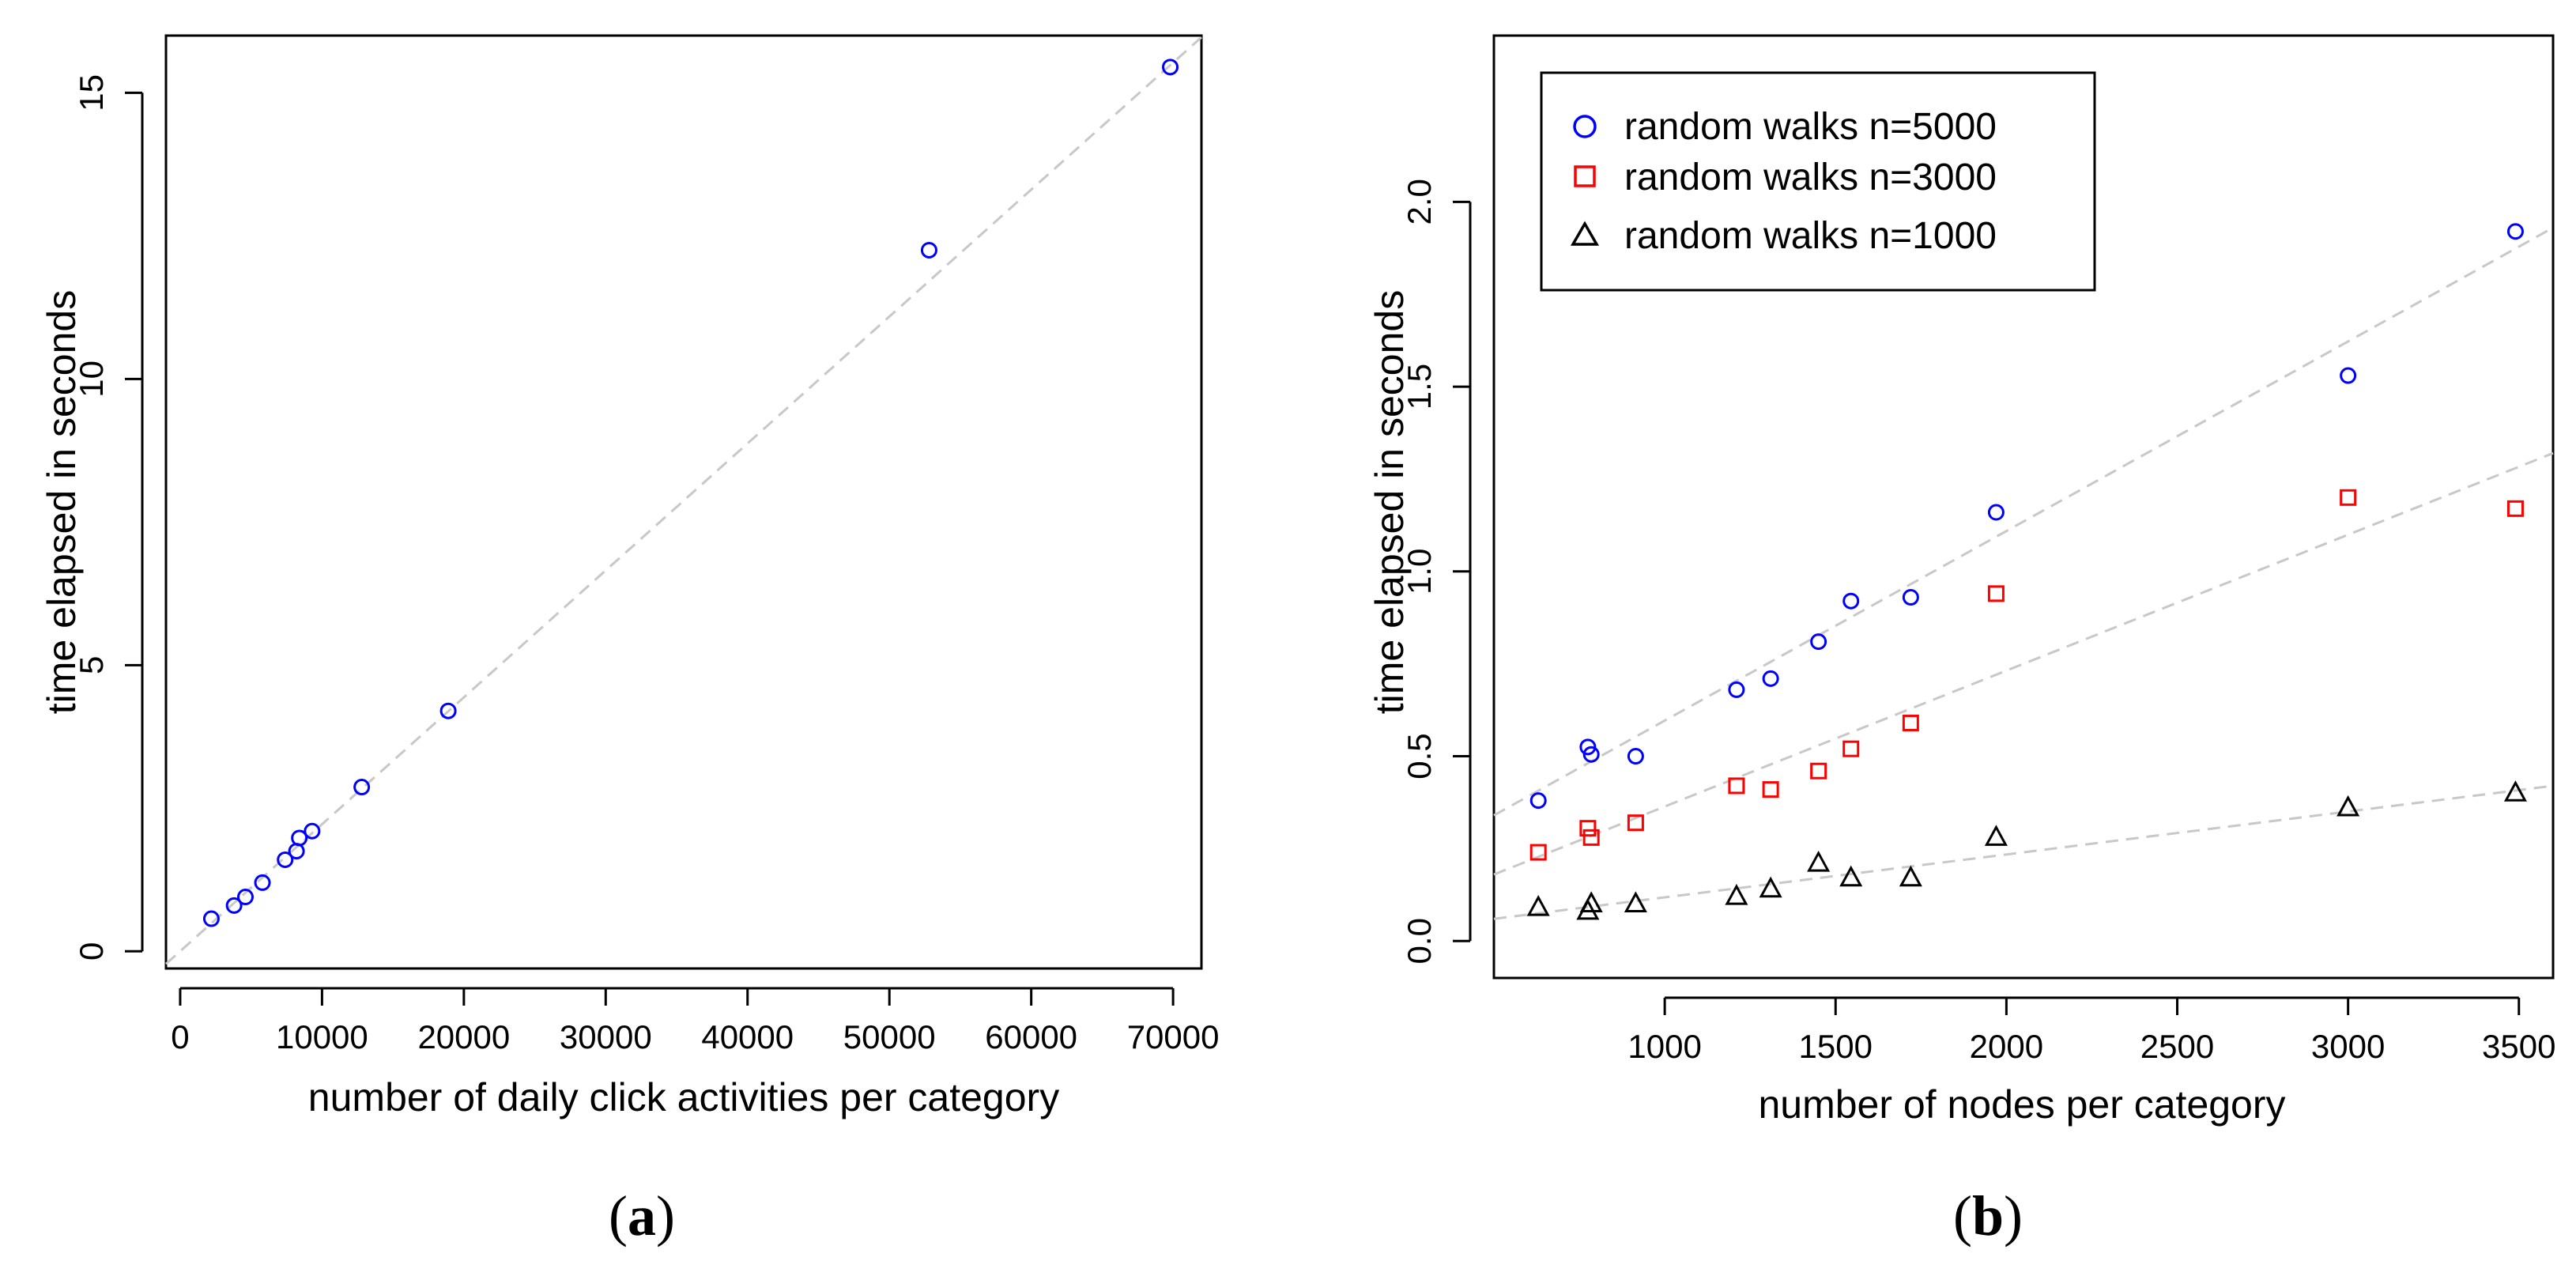 Image resolution: width=2576 pixels, height=1261 pixels. What do you see at coordinates (889, 1036) in the screenshot?
I see `x-tick-label-a: 50000` at bounding box center [889, 1036].